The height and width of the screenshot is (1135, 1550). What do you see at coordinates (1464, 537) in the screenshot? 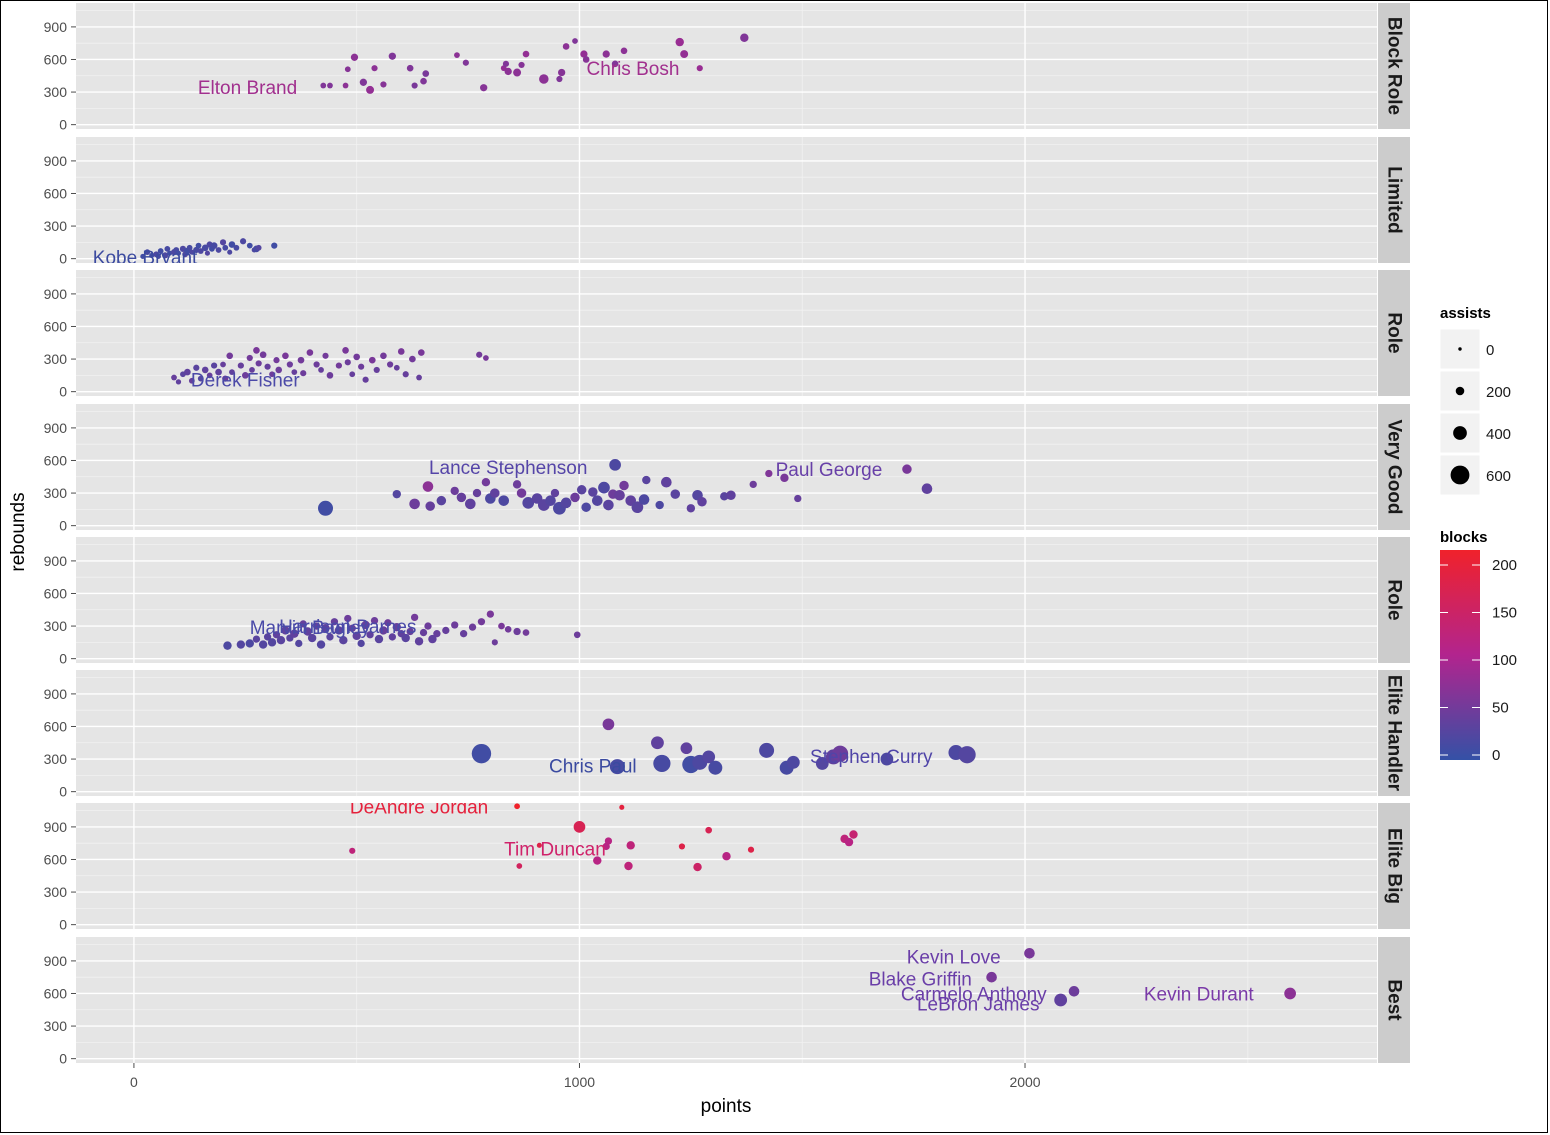
I see `legend-color-title: blocks` at bounding box center [1464, 537].